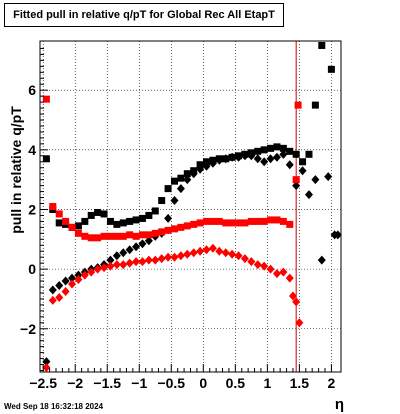  Describe the element at coordinates (32, 209) in the screenshot. I see `y-tick-label: 2` at that location.